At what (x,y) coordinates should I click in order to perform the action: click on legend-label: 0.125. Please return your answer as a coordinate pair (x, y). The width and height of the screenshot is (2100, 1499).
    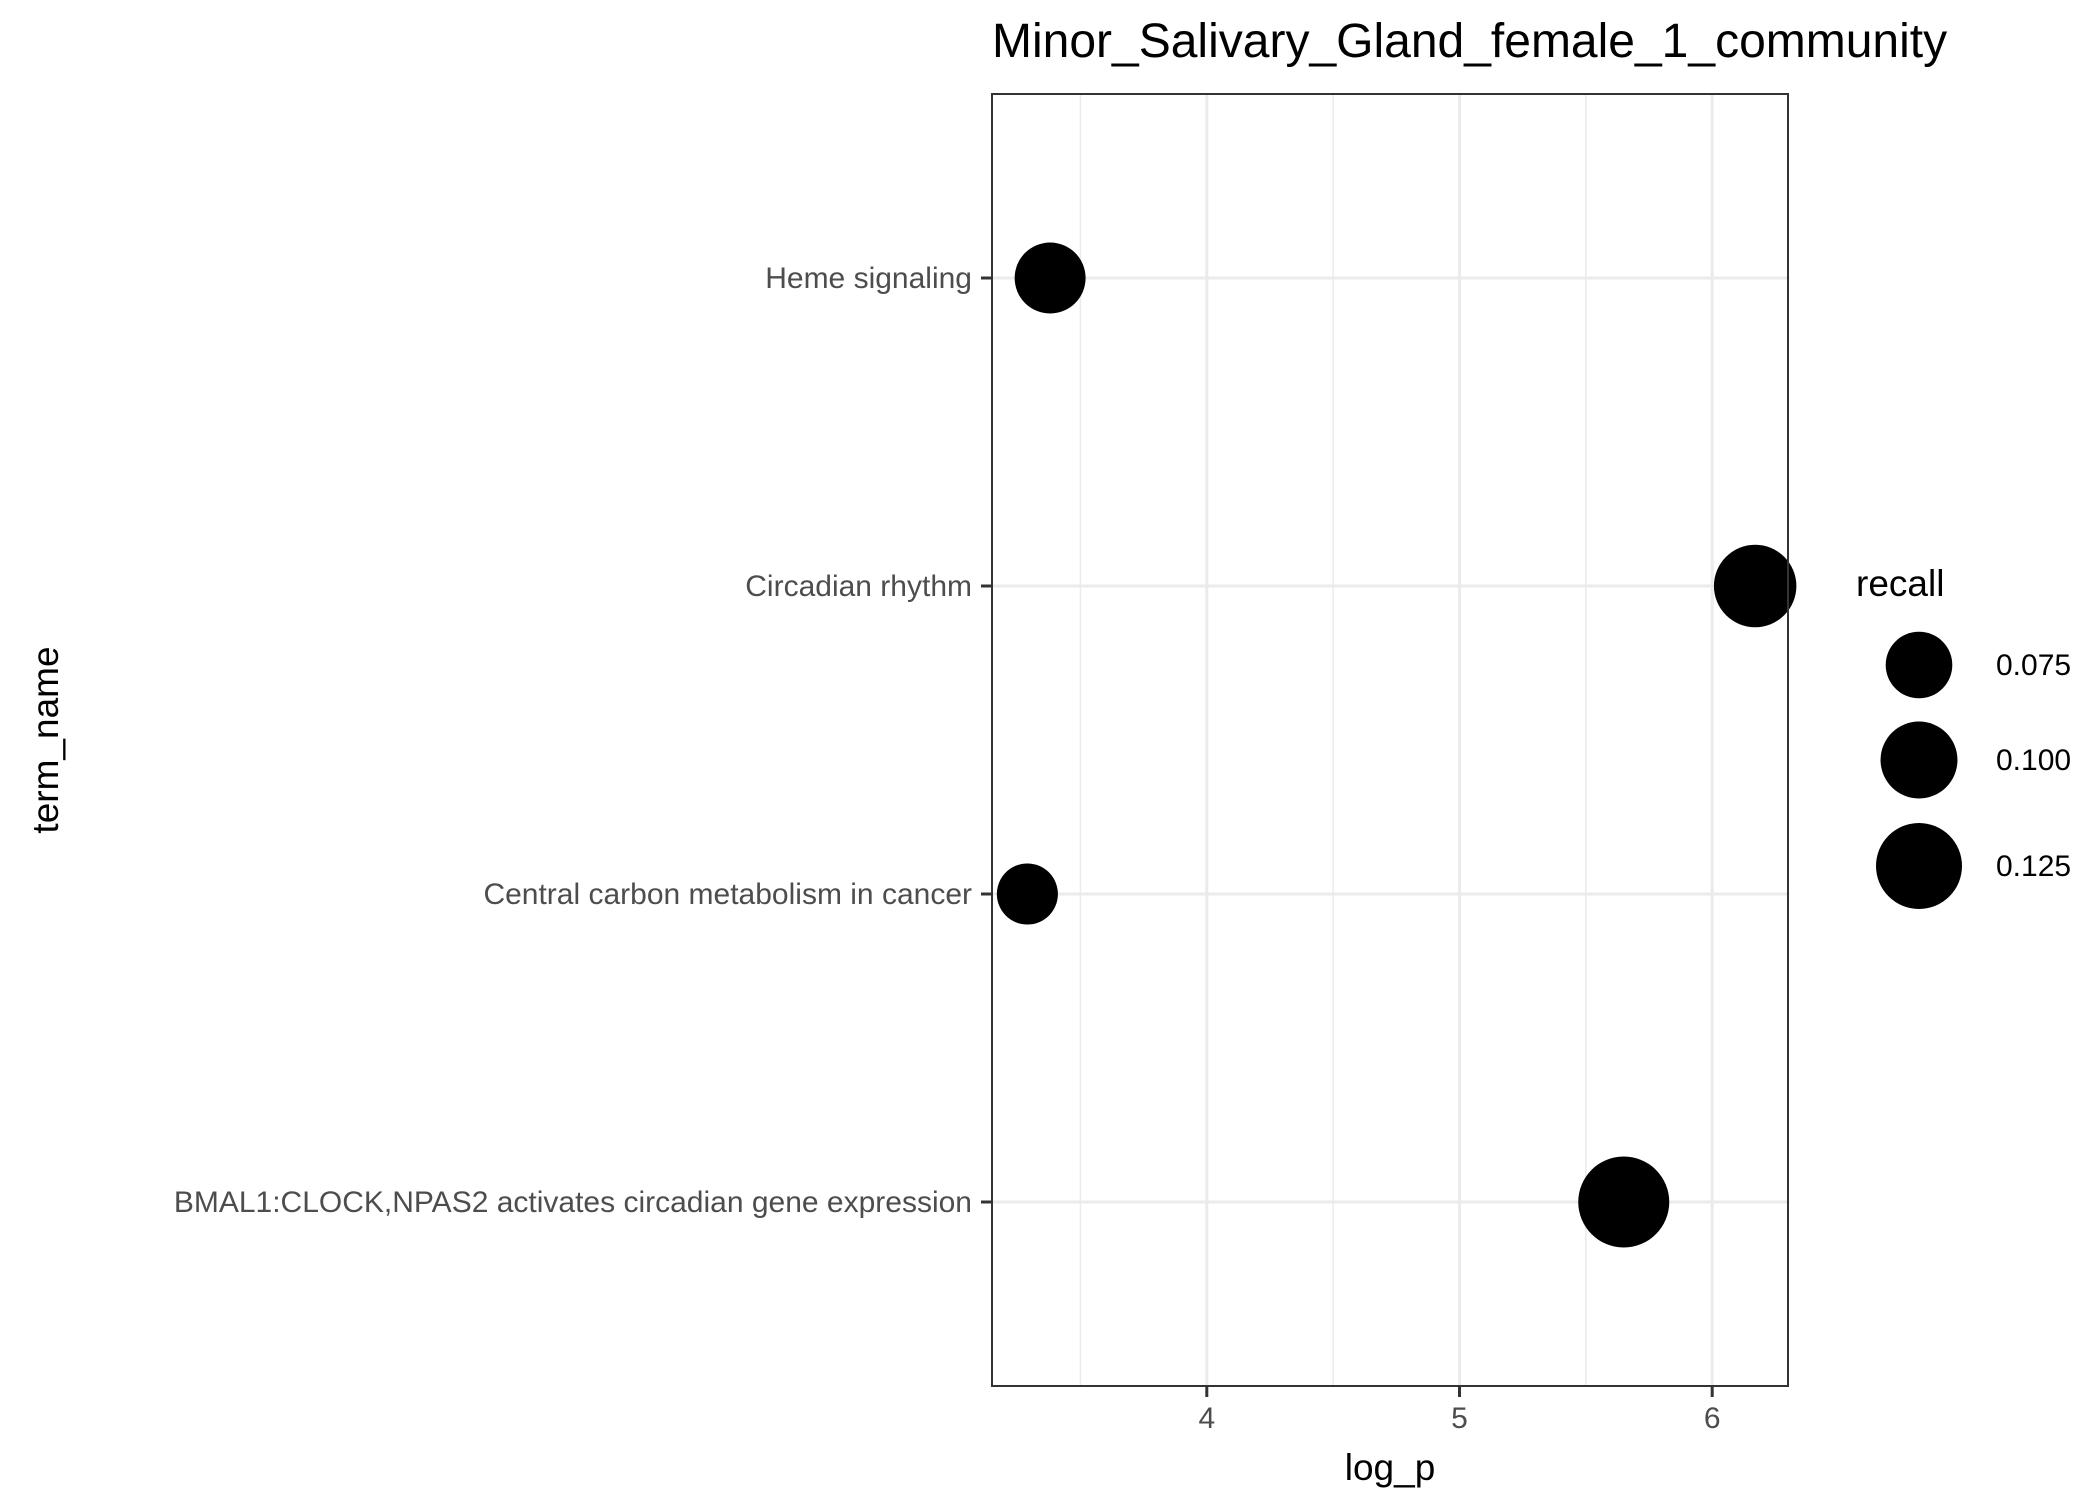
    Looking at the image, I should click on (2033, 866).